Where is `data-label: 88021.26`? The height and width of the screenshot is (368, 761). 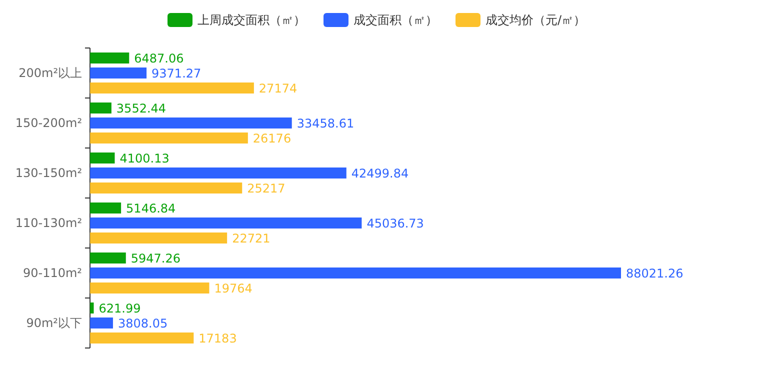 data-label: 88021.26 is located at coordinates (655, 273).